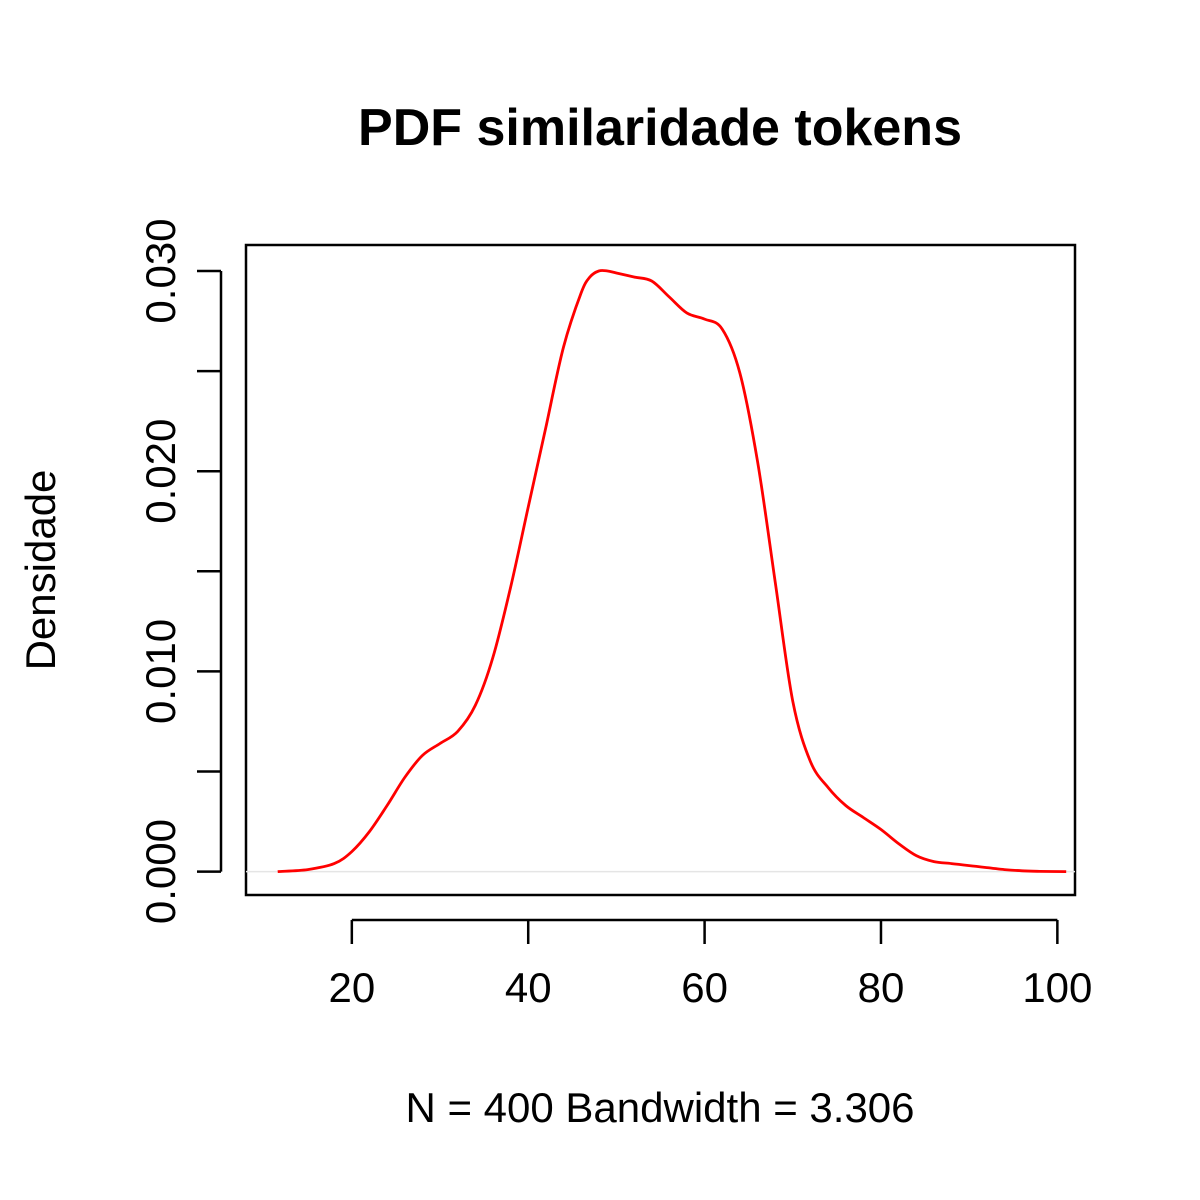 This screenshot has height=1200, width=1200. What do you see at coordinates (351, 987) in the screenshot?
I see `x-tick-label: 20` at bounding box center [351, 987].